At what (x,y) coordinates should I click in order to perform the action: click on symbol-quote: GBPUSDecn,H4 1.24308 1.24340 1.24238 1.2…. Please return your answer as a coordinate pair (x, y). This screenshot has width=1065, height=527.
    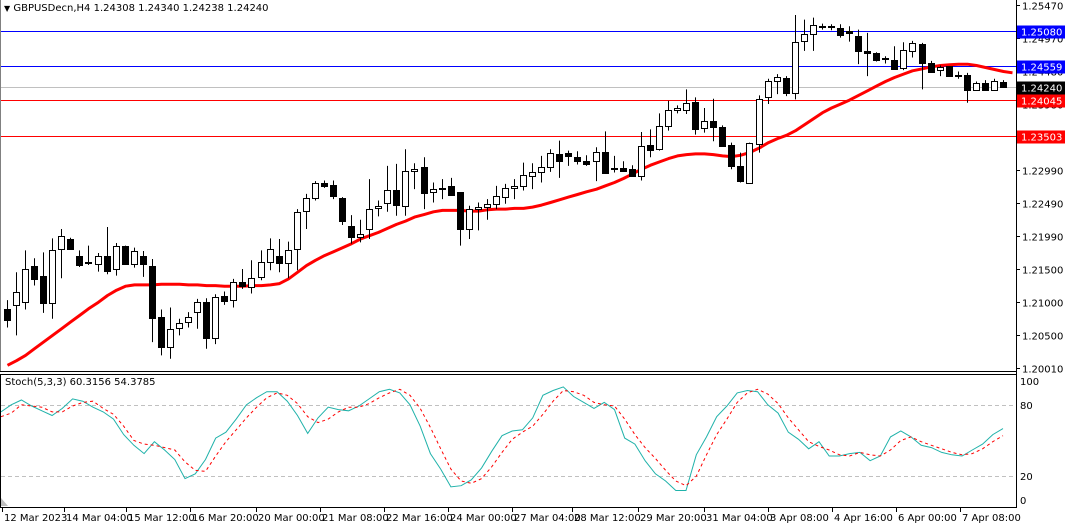
    Looking at the image, I should click on (141, 8).